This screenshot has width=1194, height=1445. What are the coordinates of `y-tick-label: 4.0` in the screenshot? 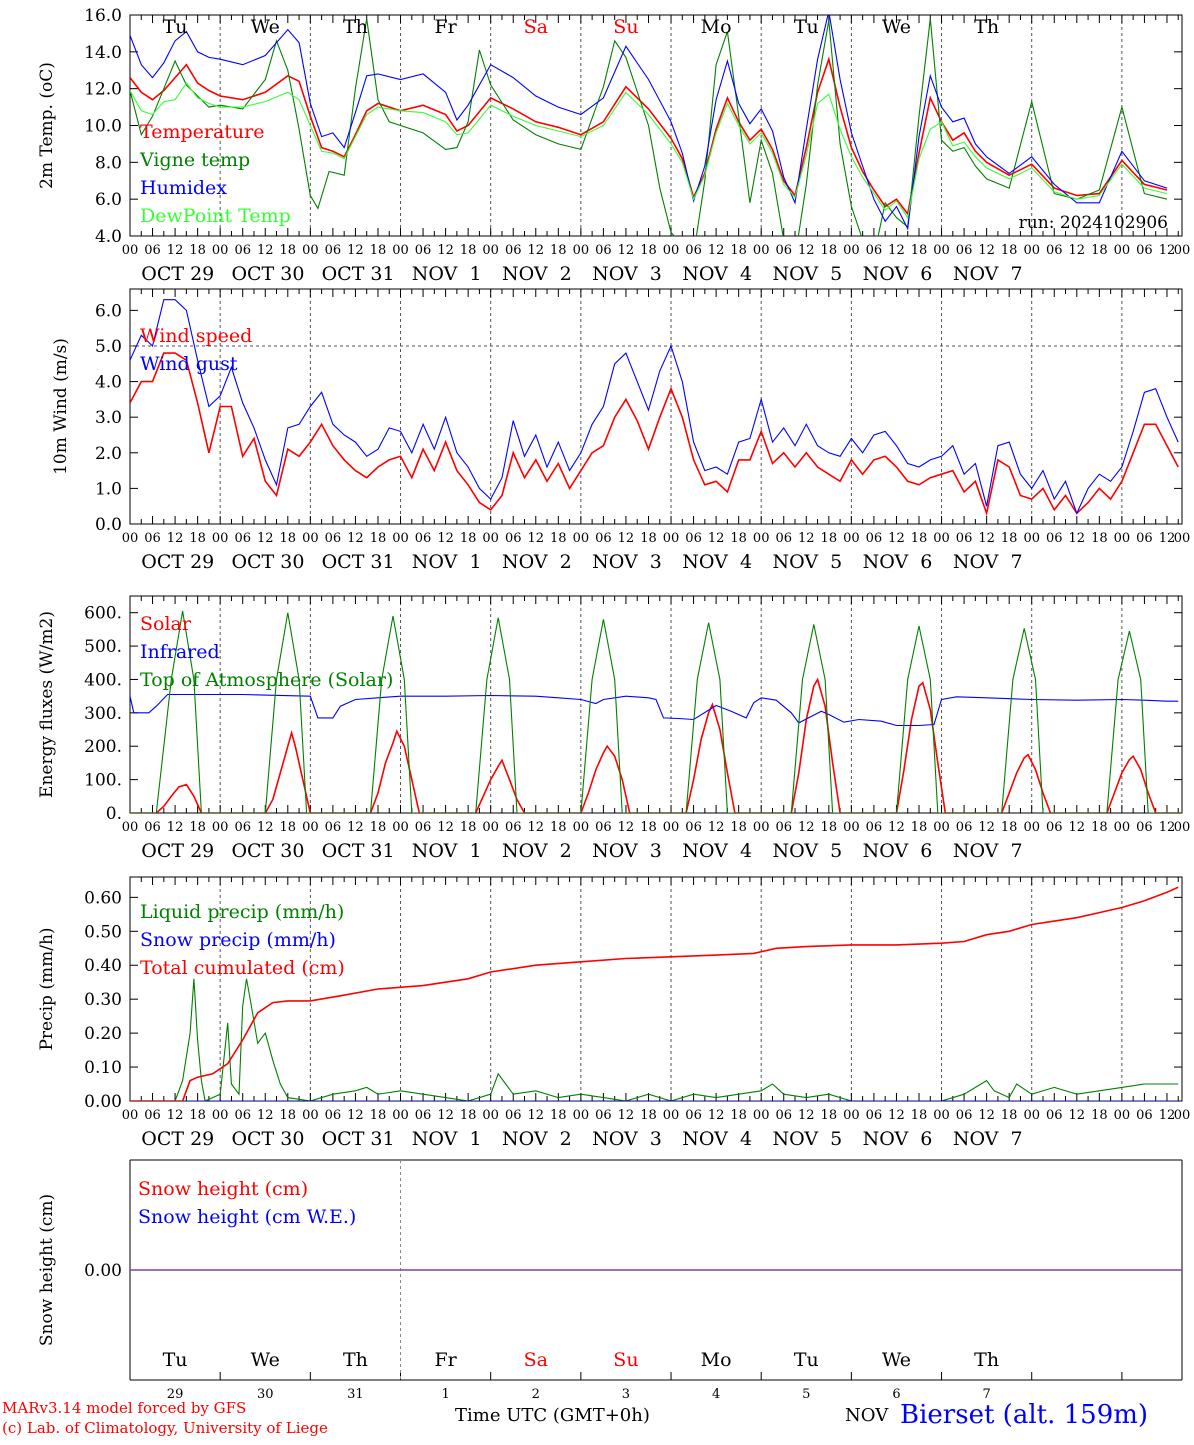 It's located at (108, 383).